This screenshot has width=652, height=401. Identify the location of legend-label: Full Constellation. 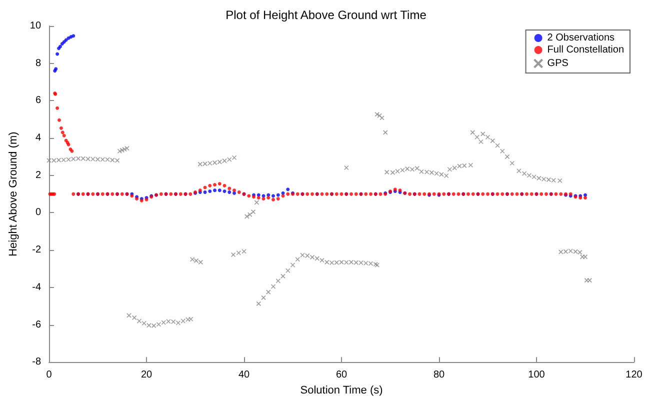
(585, 50).